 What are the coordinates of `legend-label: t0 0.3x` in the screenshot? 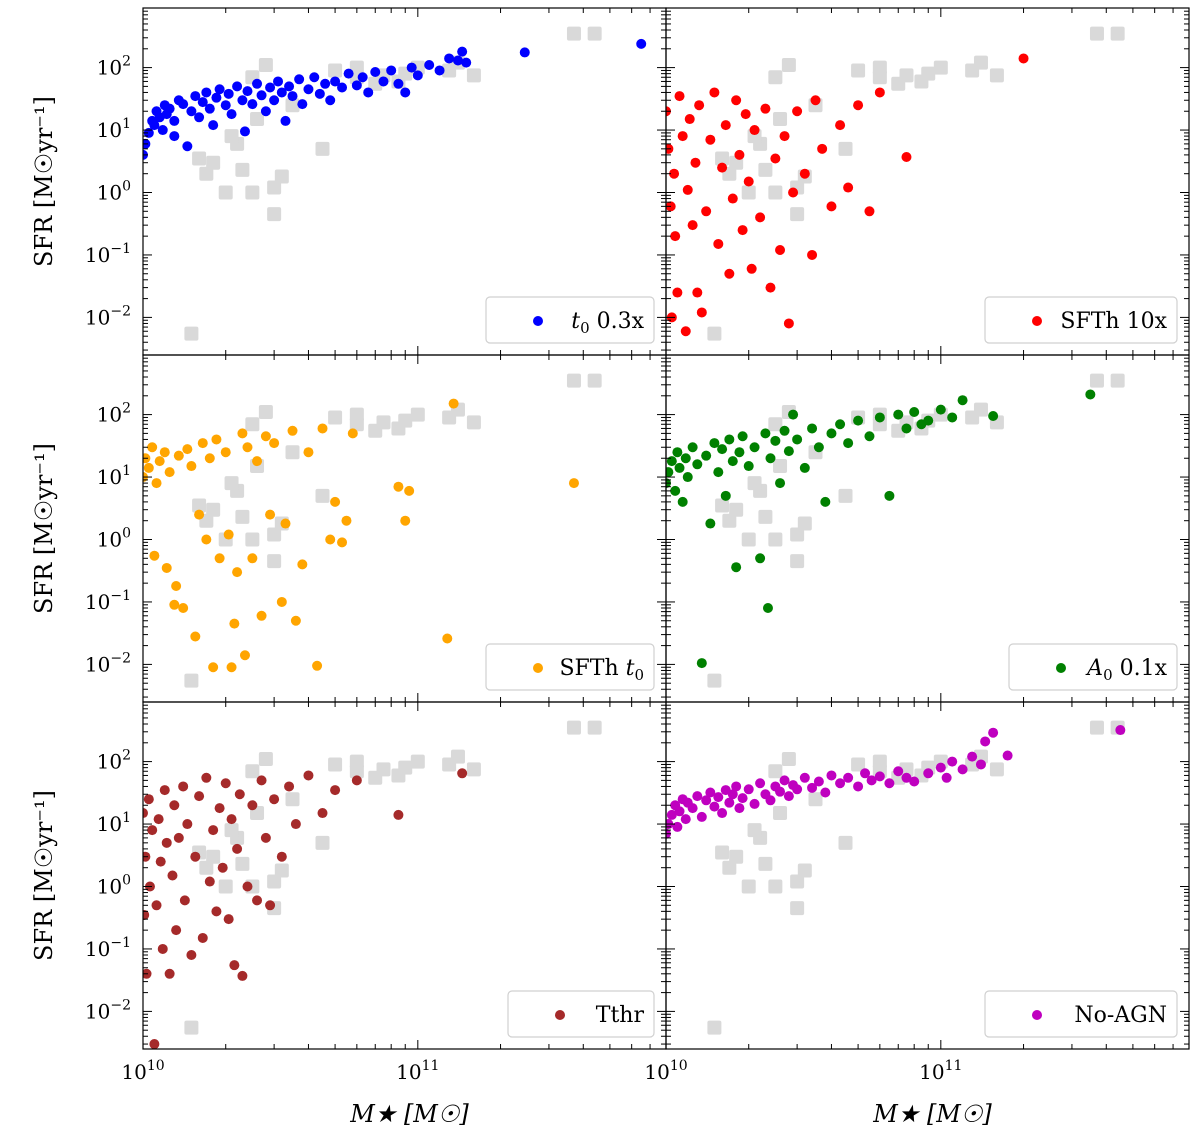 It's located at (607, 323).